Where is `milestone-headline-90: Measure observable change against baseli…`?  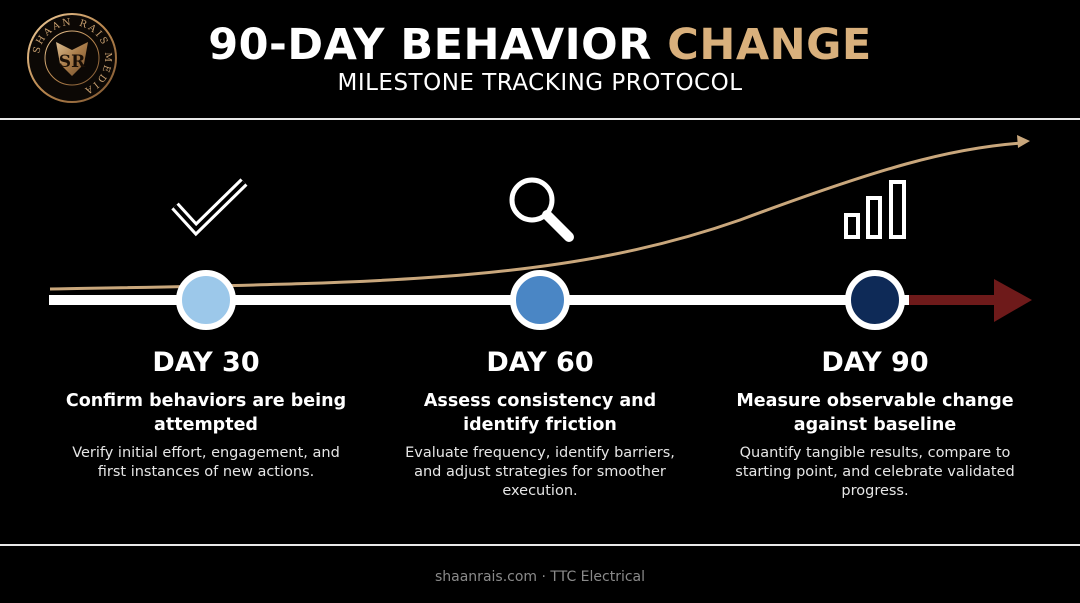 milestone-headline-90: Measure observable change against baseli… is located at coordinates (875, 413).